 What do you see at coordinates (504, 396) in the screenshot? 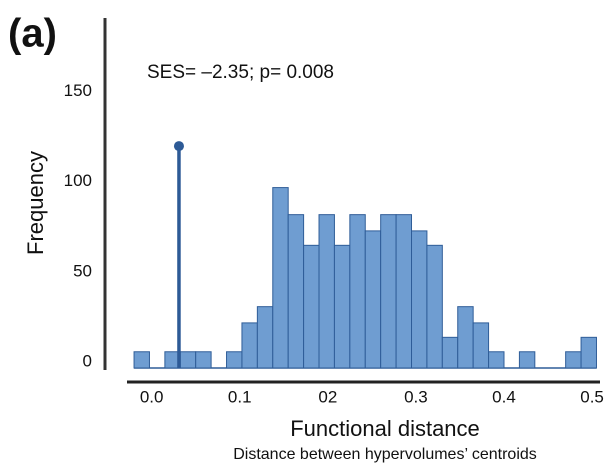
I see `x-tick-label: 0.4` at bounding box center [504, 396].